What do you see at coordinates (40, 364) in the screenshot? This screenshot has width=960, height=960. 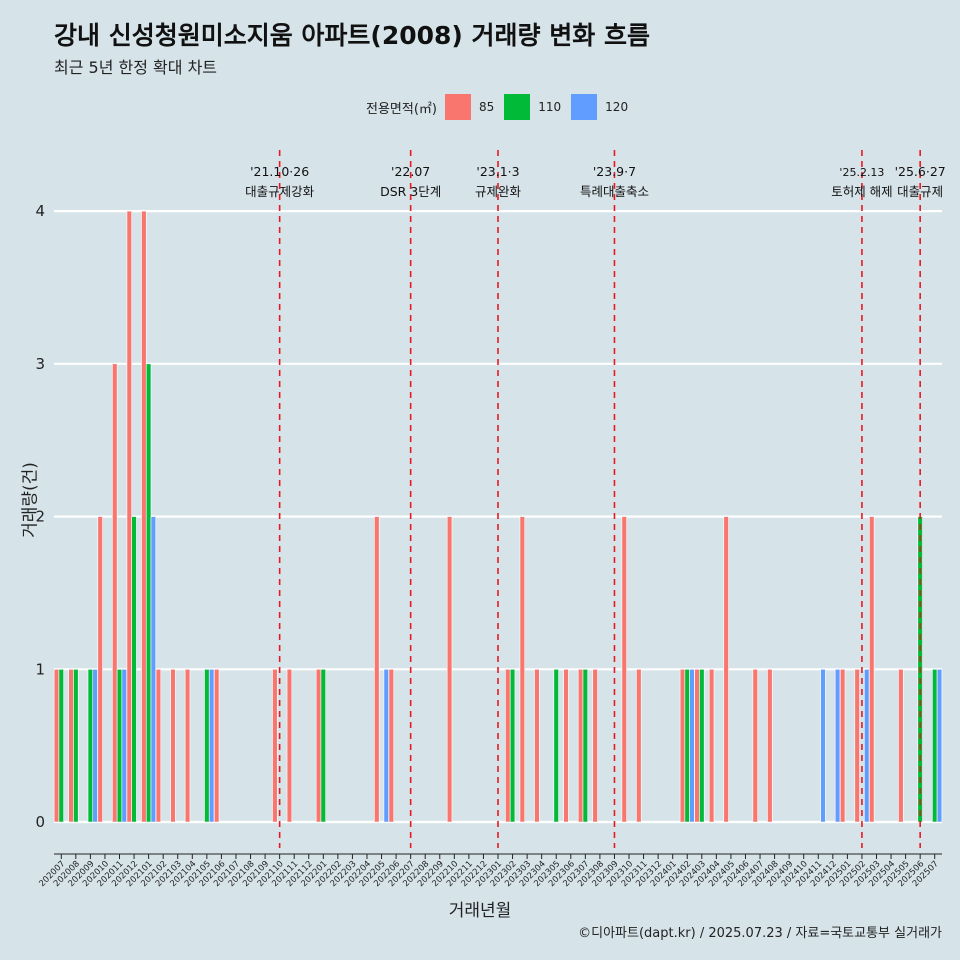 I see `y-tick-label-3: 3` at bounding box center [40, 364].